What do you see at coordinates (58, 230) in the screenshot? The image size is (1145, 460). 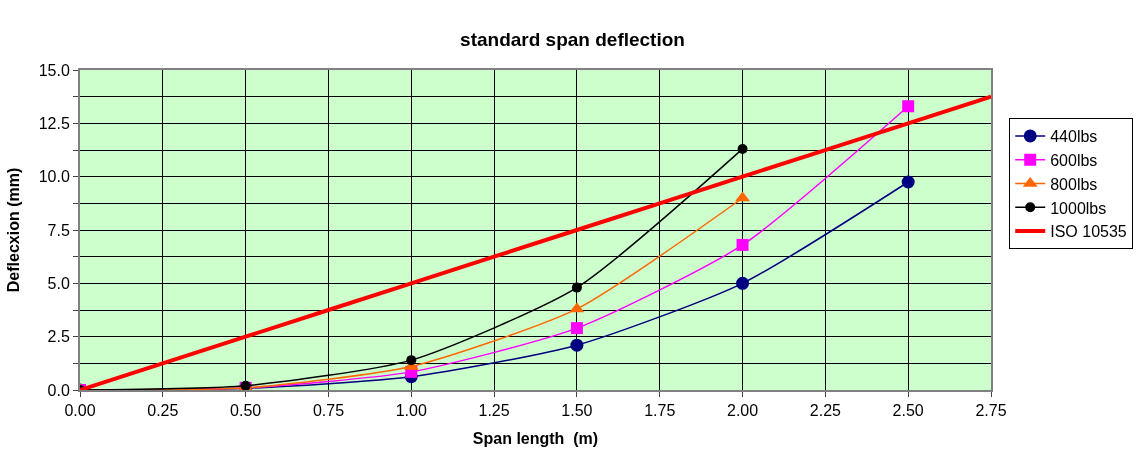 I see `y-tick-label: 7.5` at bounding box center [58, 230].